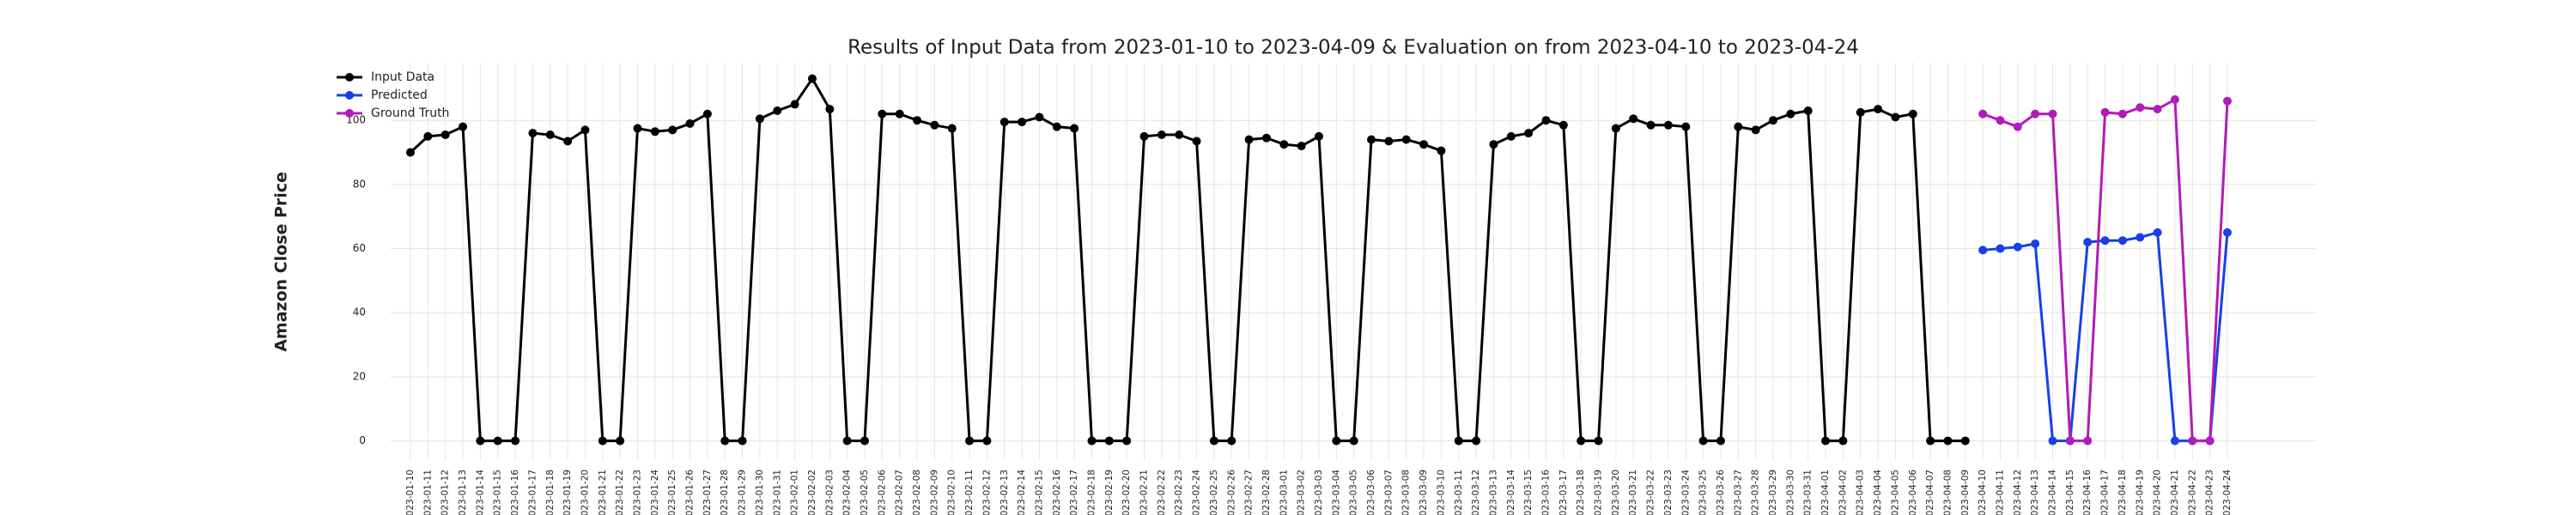 Image resolution: width=2576 pixels, height=515 pixels. Describe the element at coordinates (1861, 492) in the screenshot. I see `x-tick-label: 2023-04-03` at that location.